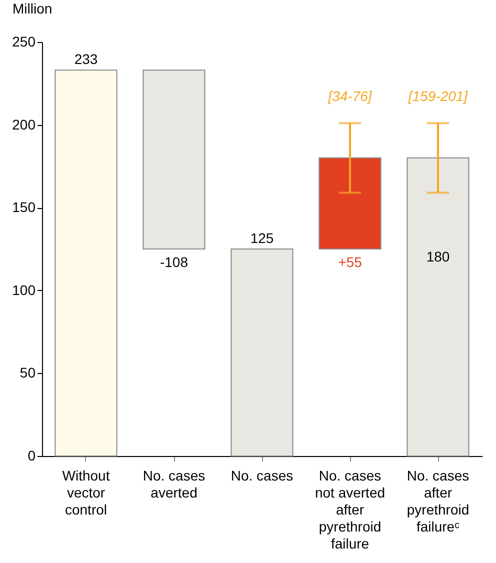 This screenshot has width=496, height=563. Describe the element at coordinates (262, 476) in the screenshot. I see `x-tick-label: No. cases` at that location.